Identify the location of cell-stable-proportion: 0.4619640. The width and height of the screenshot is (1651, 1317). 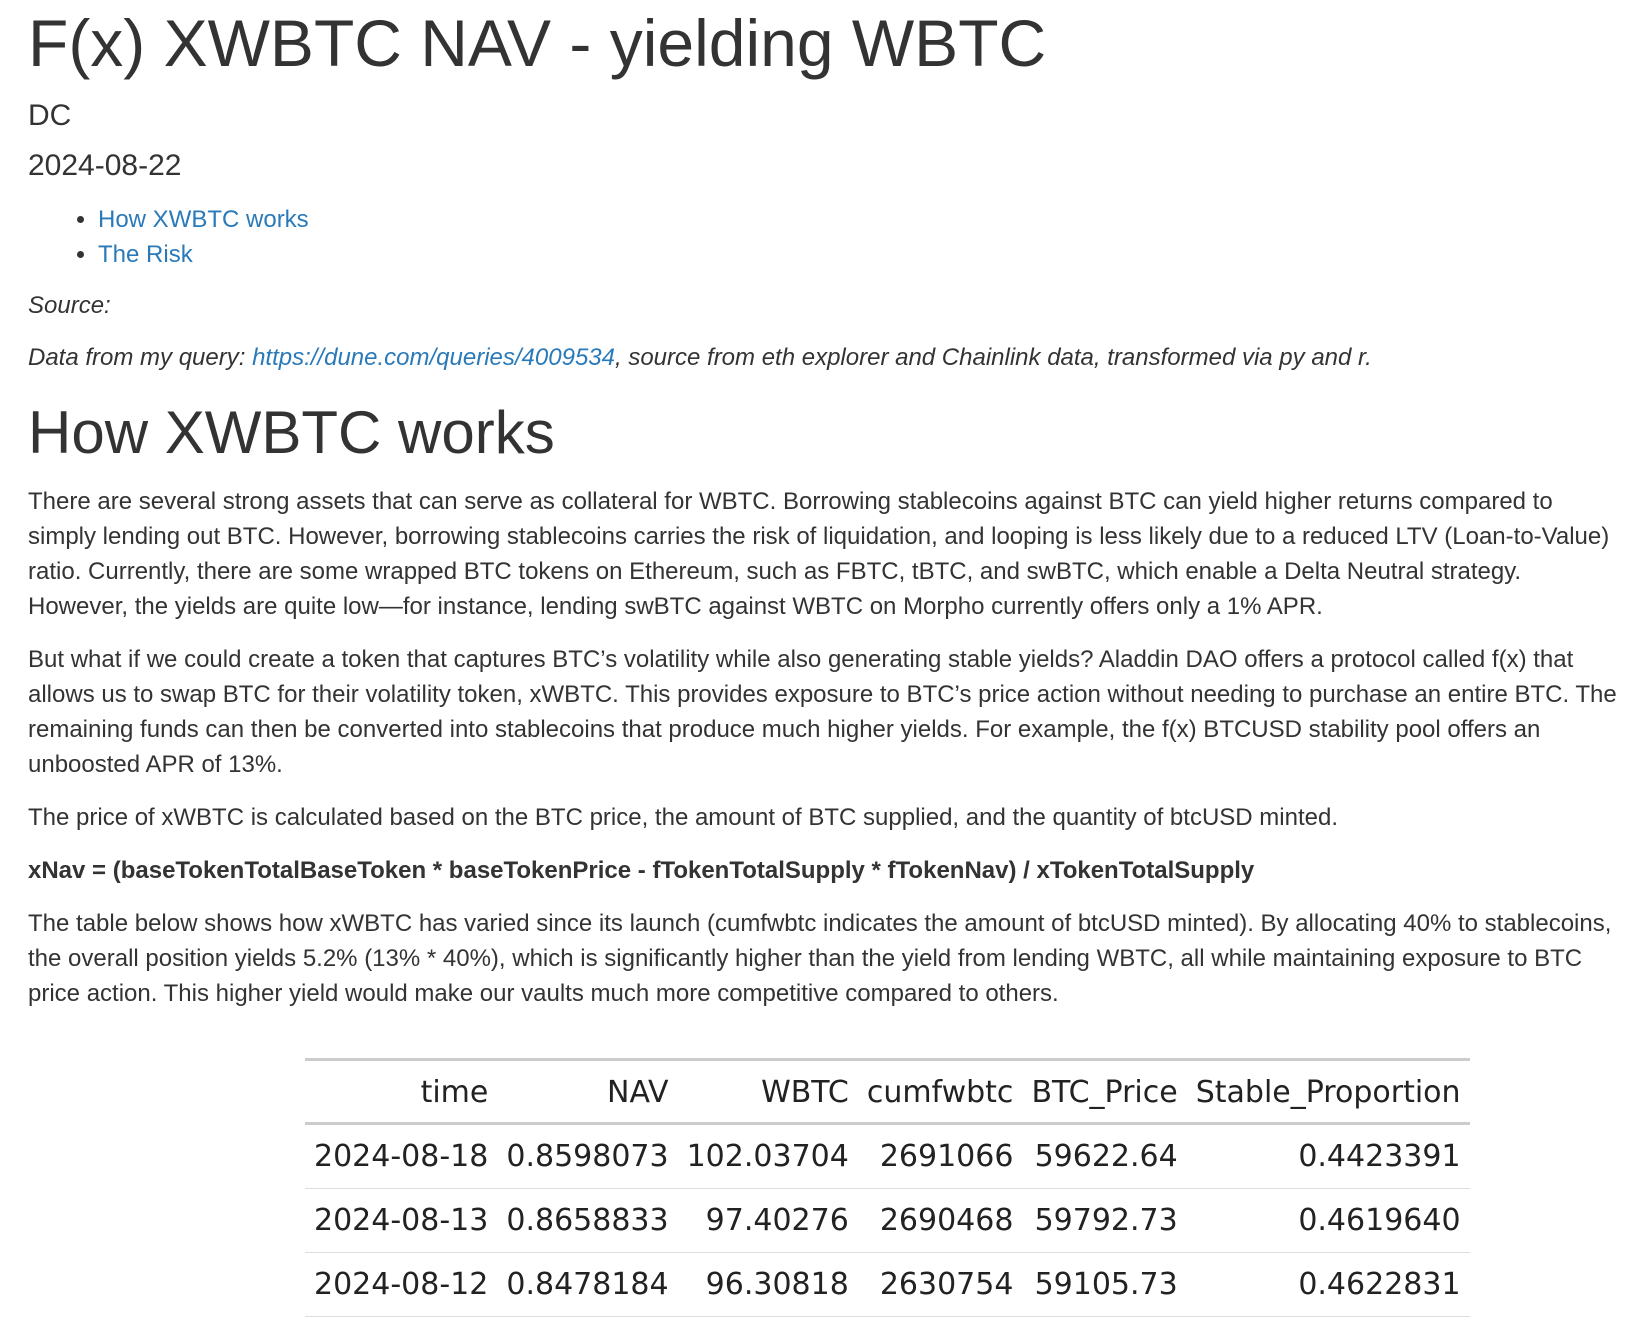
(1328, 1220).